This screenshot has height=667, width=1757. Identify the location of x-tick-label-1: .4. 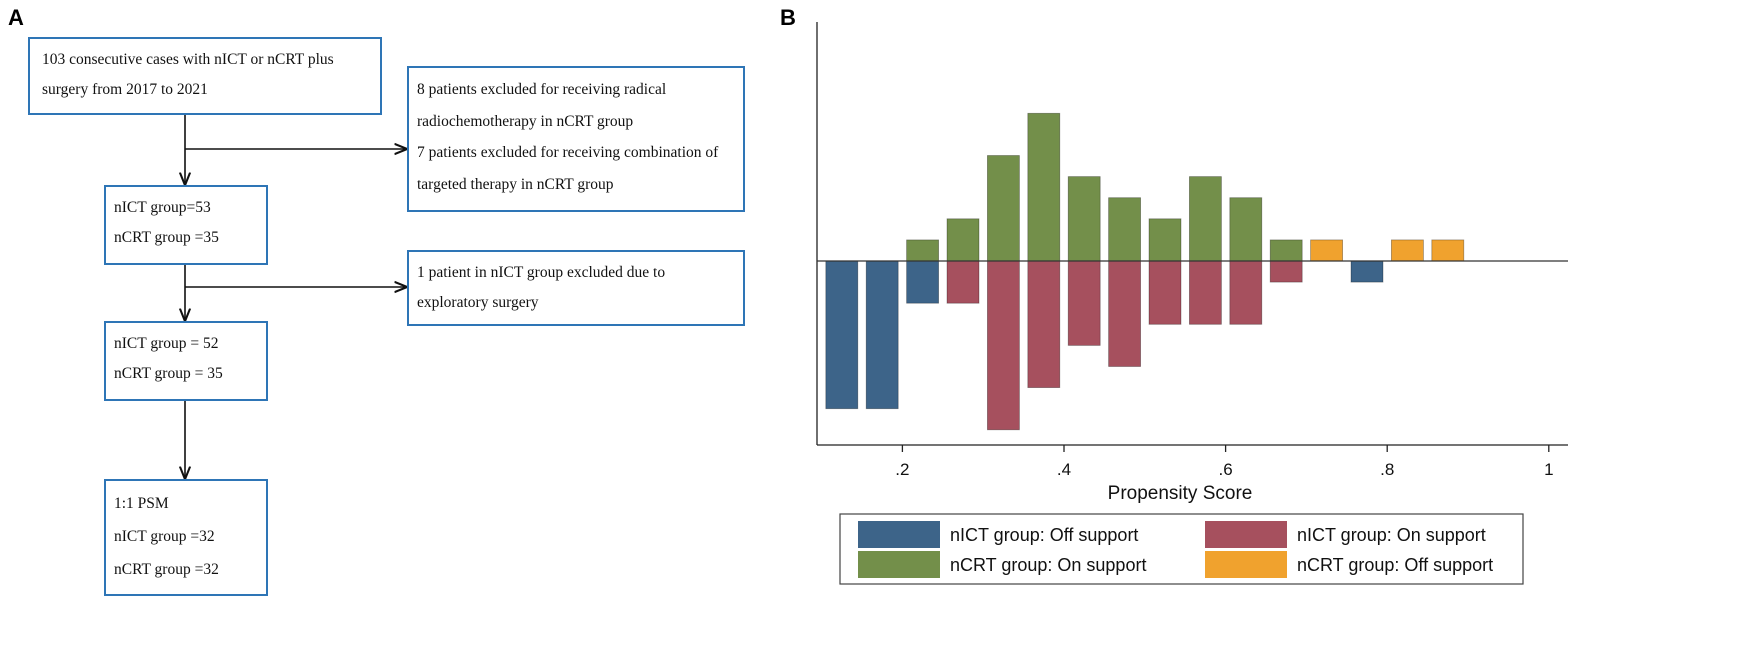
(1064, 469).